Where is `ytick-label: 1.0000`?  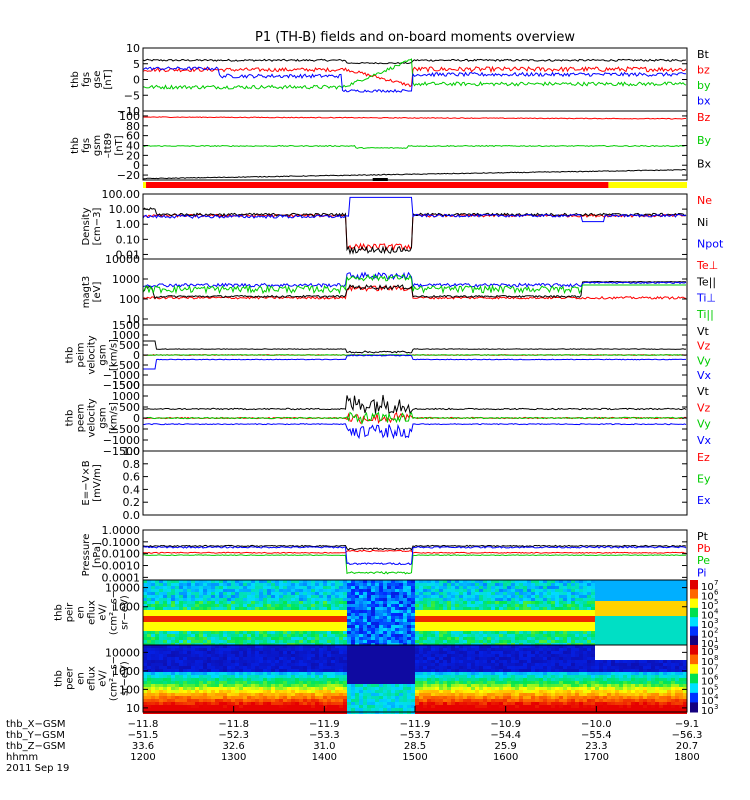 ytick-label: 1.0000 is located at coordinates (121, 530).